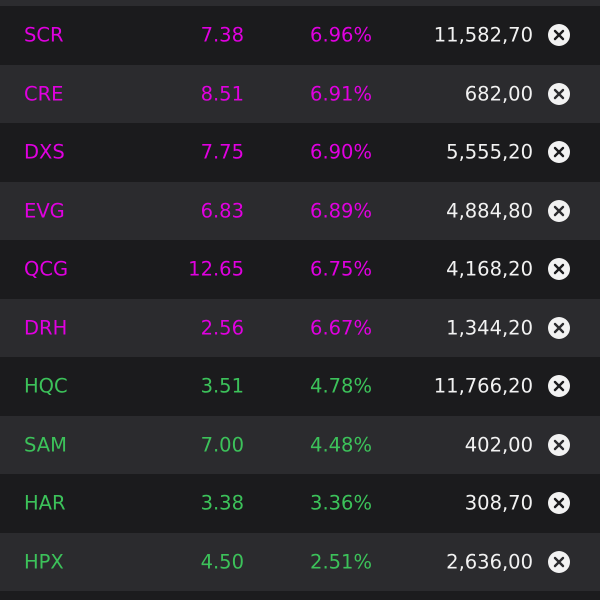  Describe the element at coordinates (341, 211) in the screenshot. I see `change-percent: 6.89%` at that location.